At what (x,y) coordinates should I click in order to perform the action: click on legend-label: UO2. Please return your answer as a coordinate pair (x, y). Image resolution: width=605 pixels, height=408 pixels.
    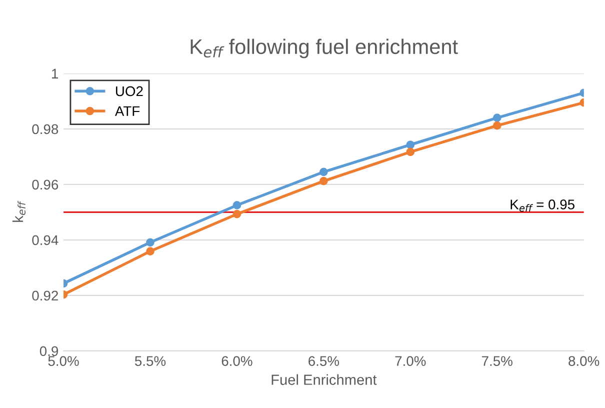
    Looking at the image, I should click on (129, 91).